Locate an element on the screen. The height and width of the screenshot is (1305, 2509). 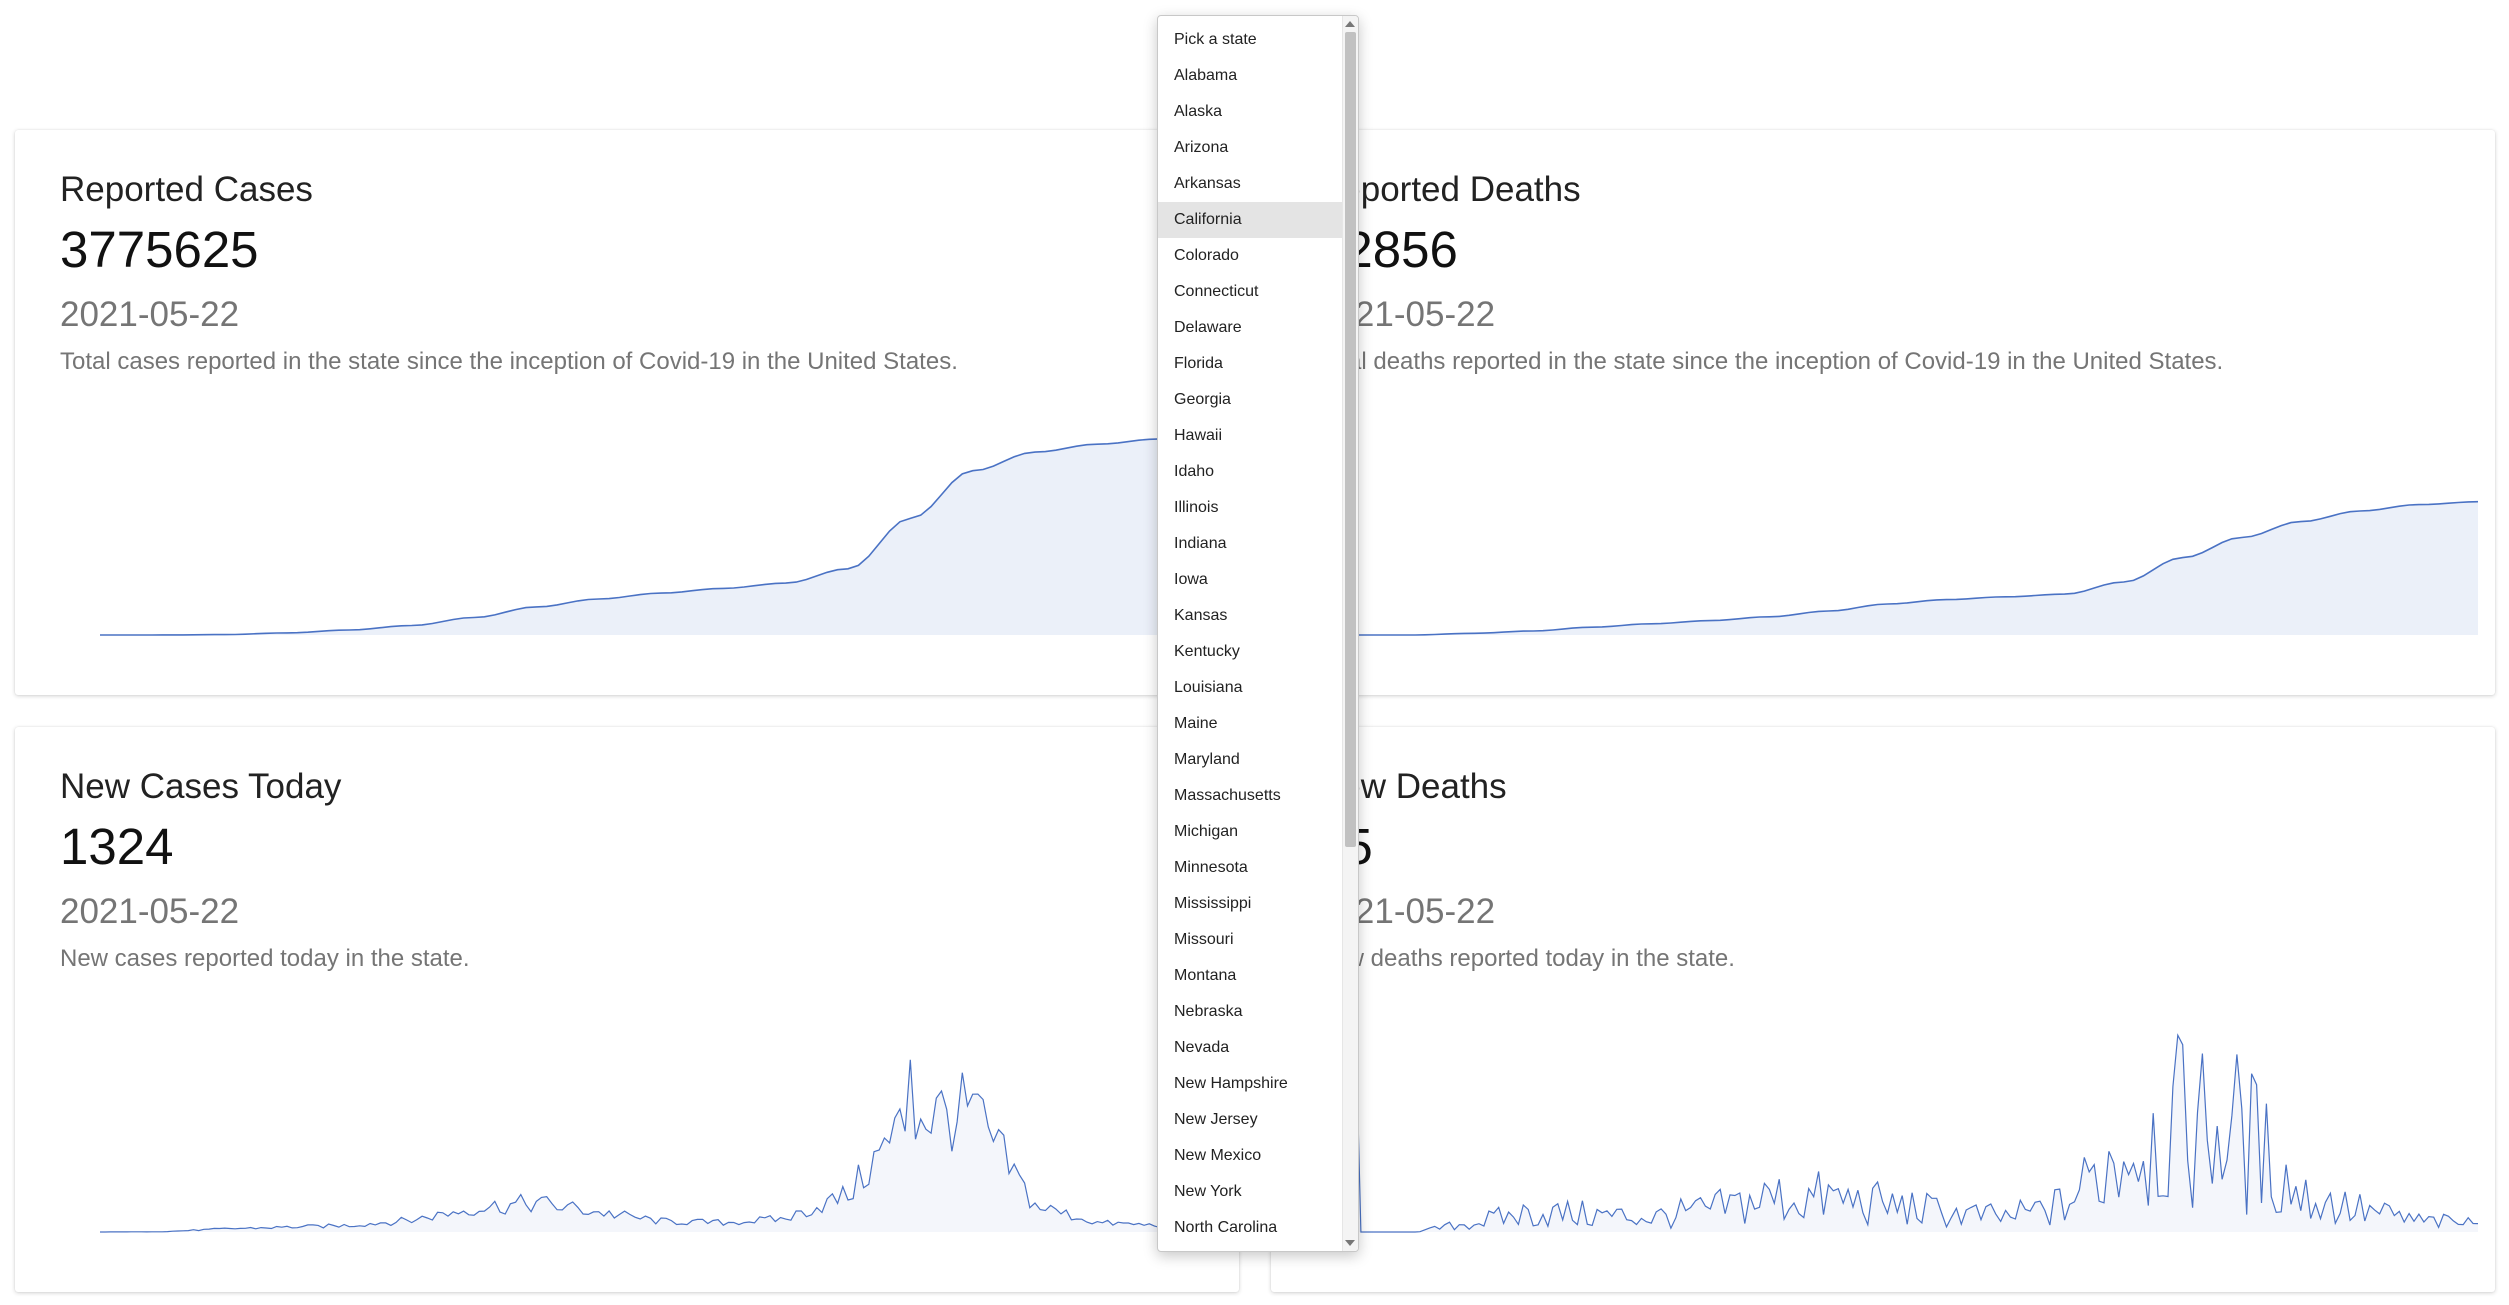
state-option: Delaware is located at coordinates (1208, 327).